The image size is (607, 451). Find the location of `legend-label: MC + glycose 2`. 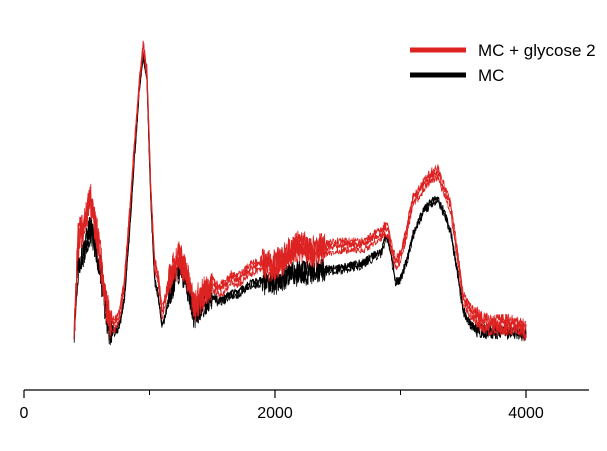

legend-label: MC + glycose 2 is located at coordinates (537, 50).